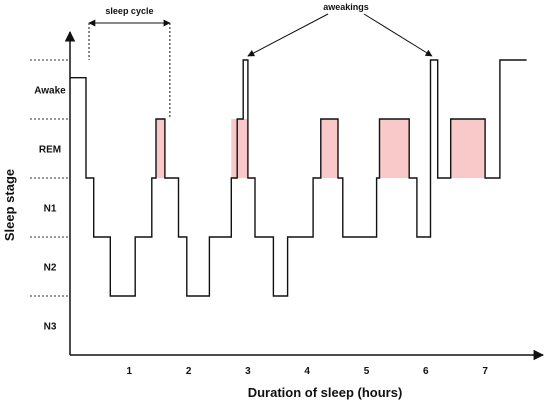  Describe the element at coordinates (129, 11) in the screenshot. I see `sleep-cycle-label: sleep cycle` at that location.